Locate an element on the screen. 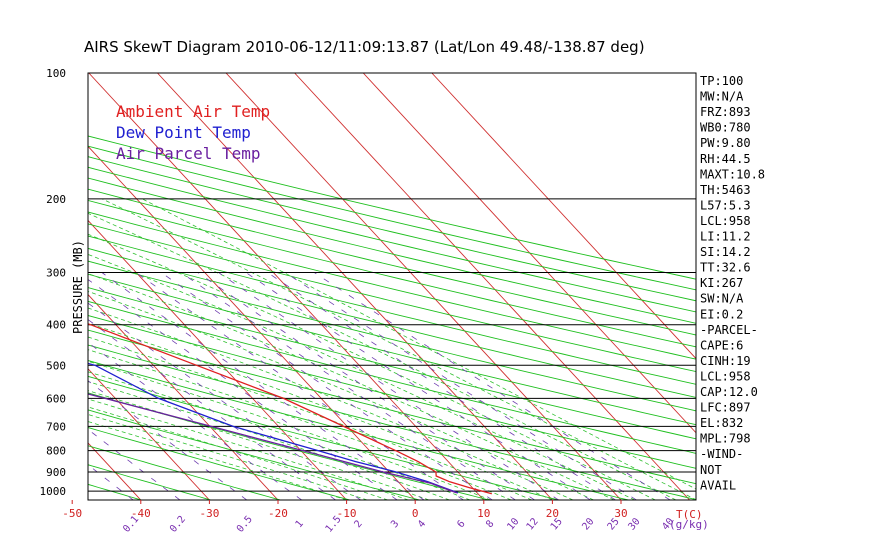 The image size is (870, 560). index-wind: -WIND- is located at coordinates (721, 454).